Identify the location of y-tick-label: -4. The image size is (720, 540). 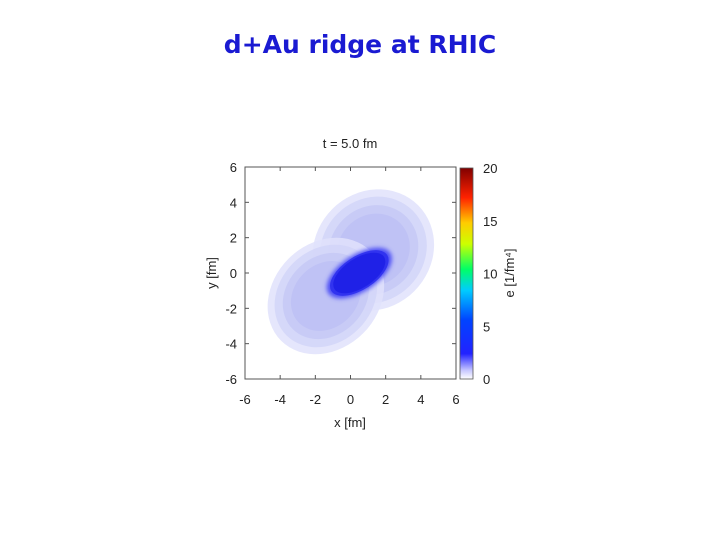
(231, 344).